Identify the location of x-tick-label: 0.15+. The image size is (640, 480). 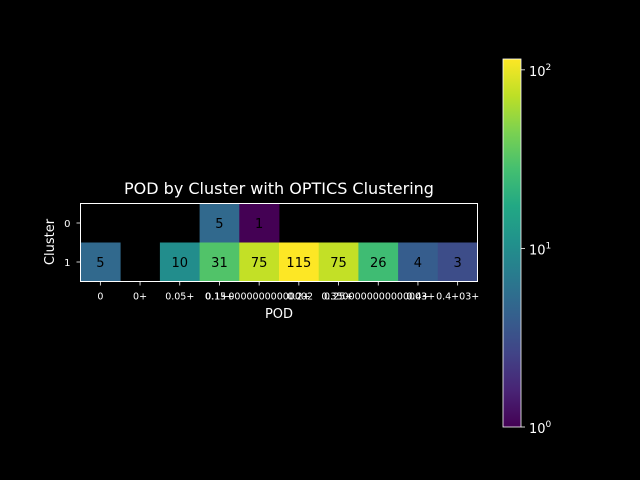
(219, 297).